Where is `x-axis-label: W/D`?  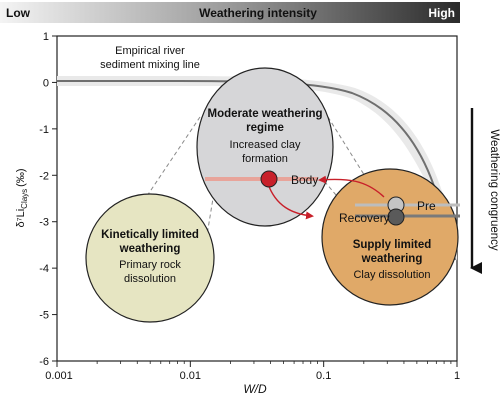
x-axis-label: W/D is located at coordinates (255, 389).